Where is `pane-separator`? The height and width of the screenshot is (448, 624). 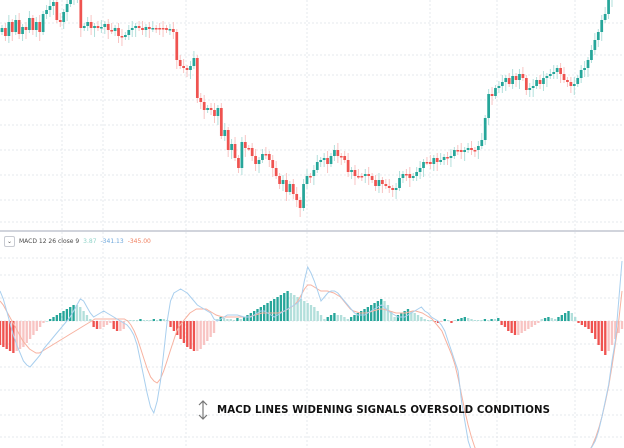 pane-separator is located at coordinates (312, 231).